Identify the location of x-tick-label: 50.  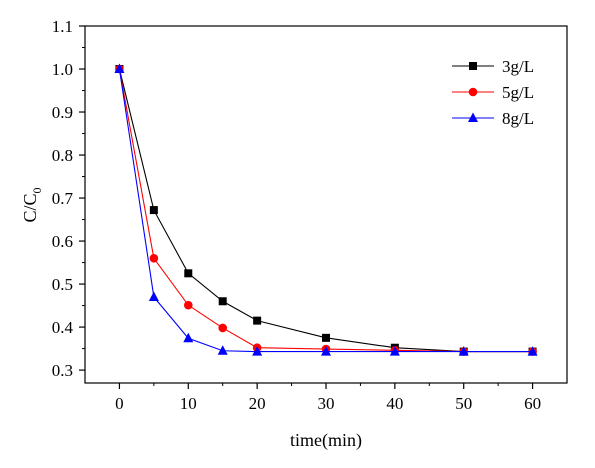
(463, 403).